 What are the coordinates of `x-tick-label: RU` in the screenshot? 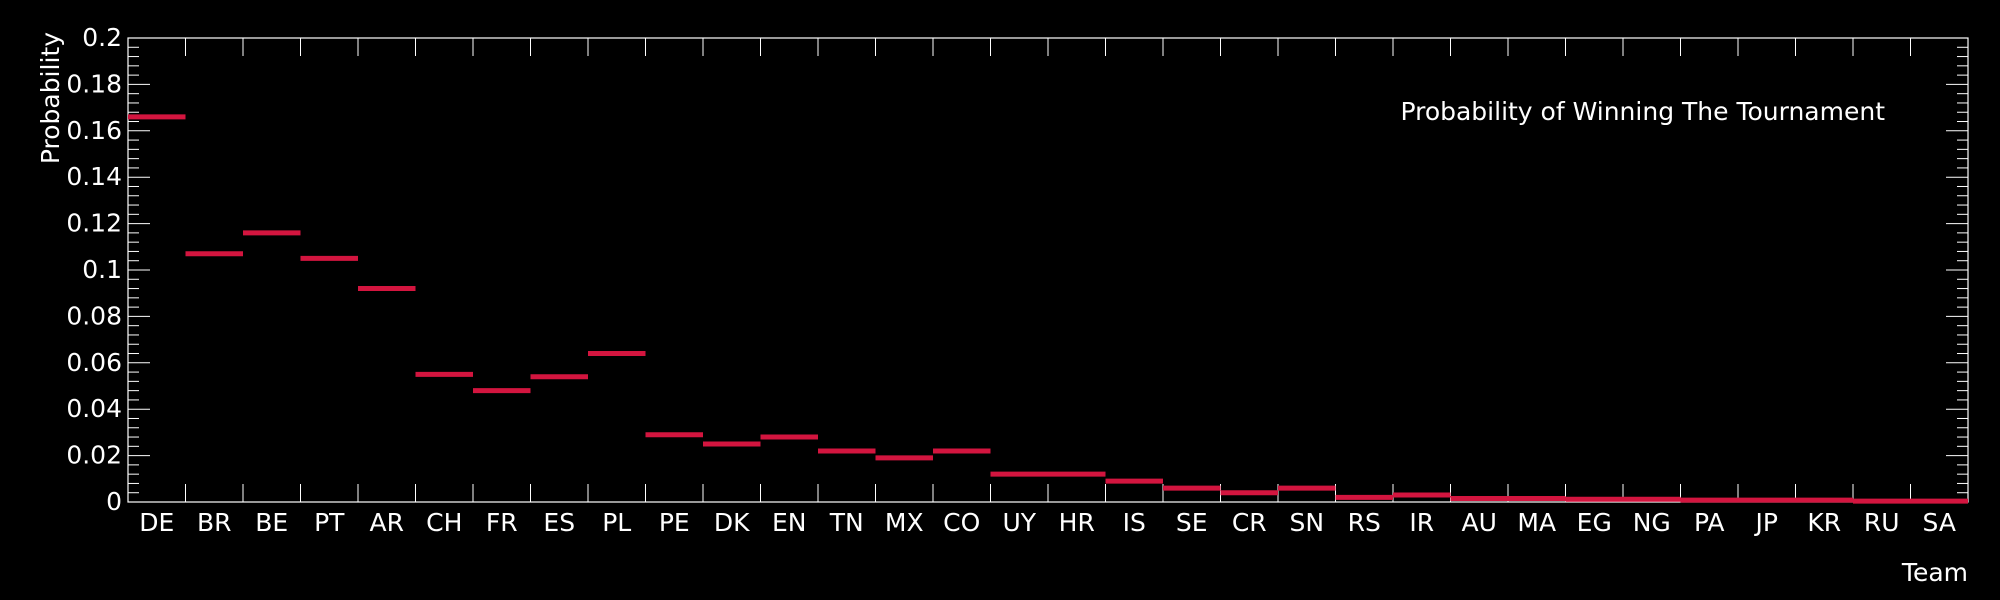 It's located at (1882, 522).